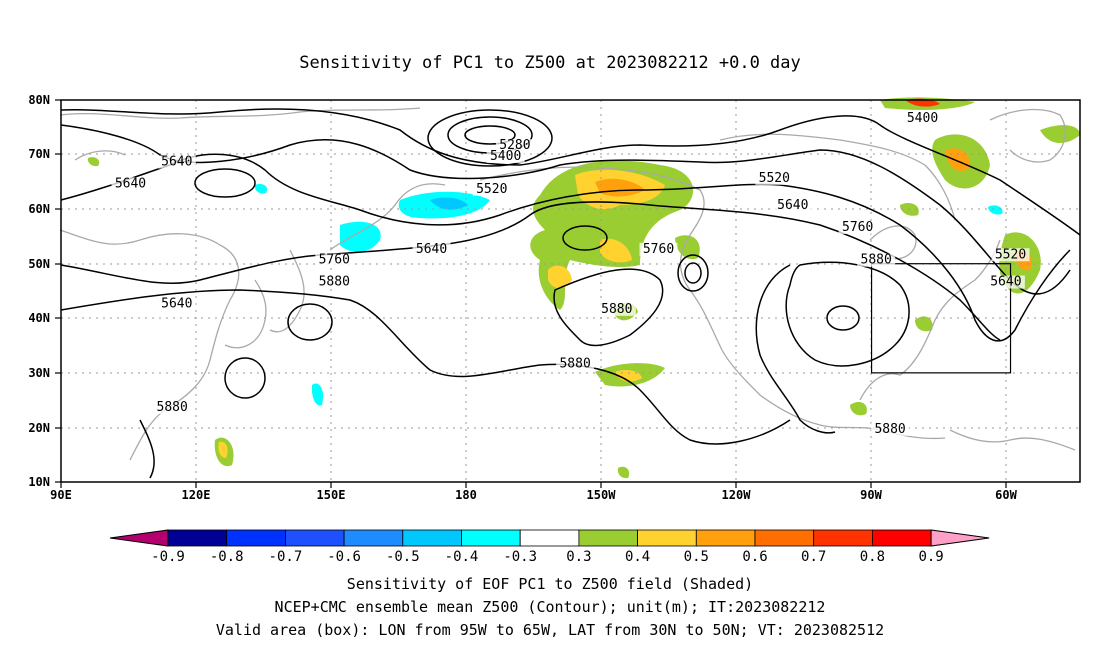 The height and width of the screenshot is (650, 1100). I want to click on contour-label: 5400, so click(505, 156).